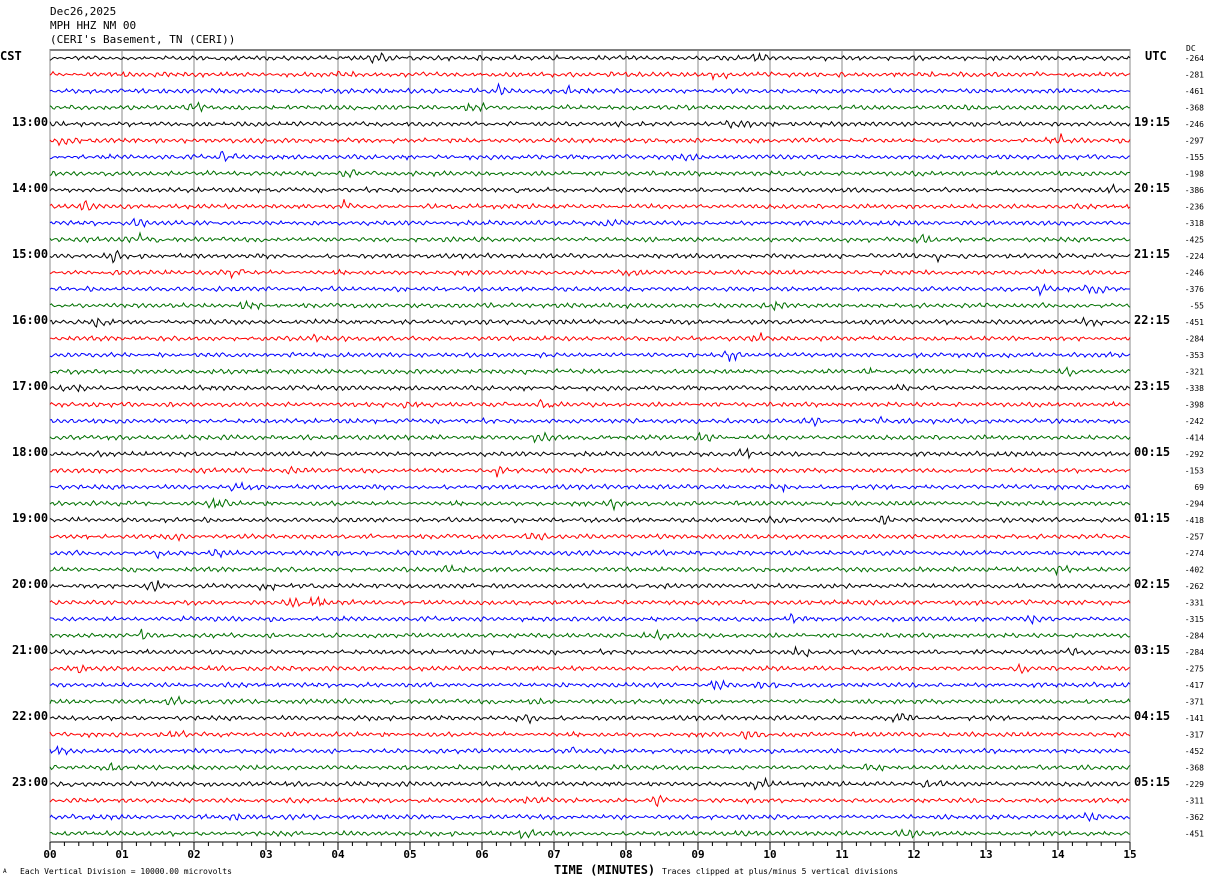  What do you see at coordinates (1194, 256) in the screenshot?
I see `dc-offset: -224` at bounding box center [1194, 256].